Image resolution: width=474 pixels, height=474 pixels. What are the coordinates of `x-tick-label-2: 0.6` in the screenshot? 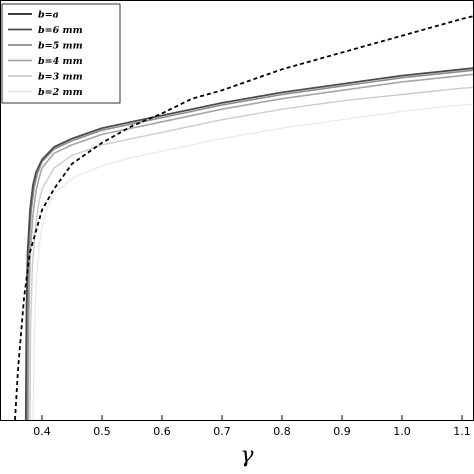 It's located at (162, 431).